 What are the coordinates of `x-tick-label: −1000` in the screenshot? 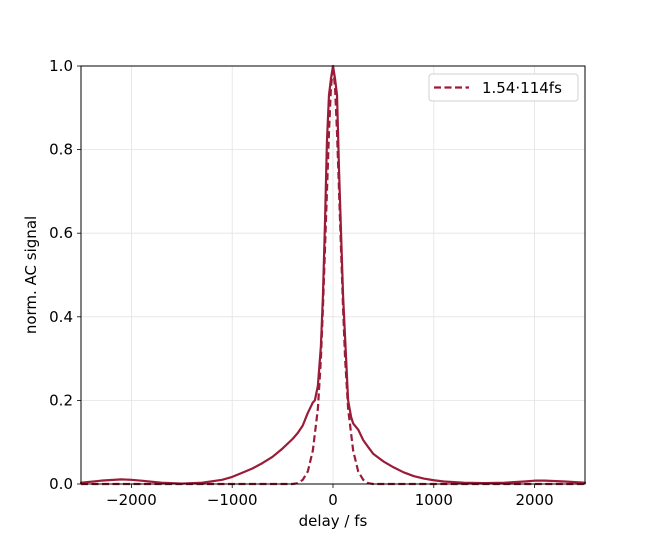 It's located at (232, 500).